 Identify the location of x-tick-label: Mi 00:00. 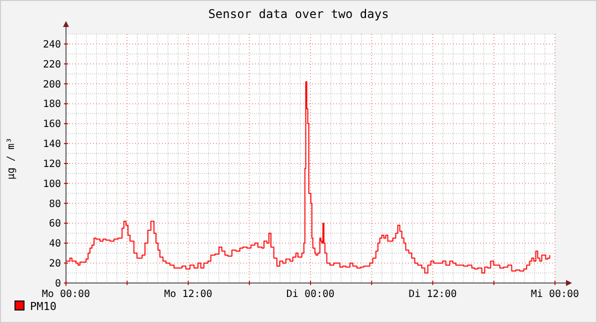
(555, 294).